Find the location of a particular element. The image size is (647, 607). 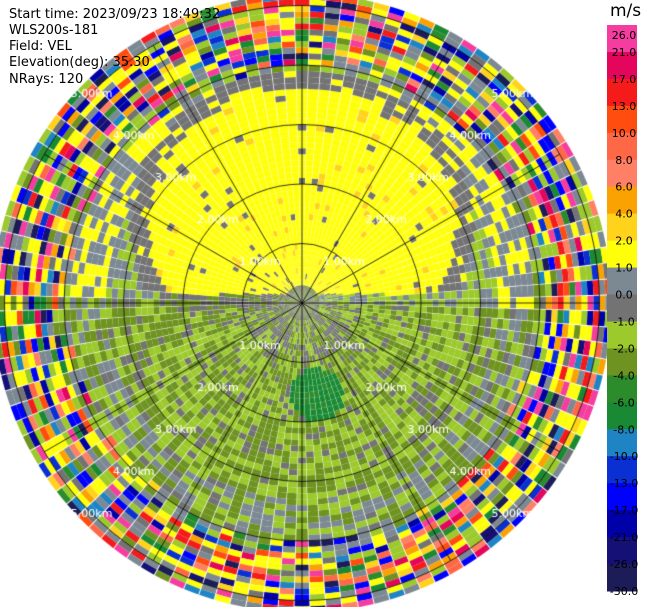

colorbar-tick-label: 1.0 is located at coordinates (624, 268).